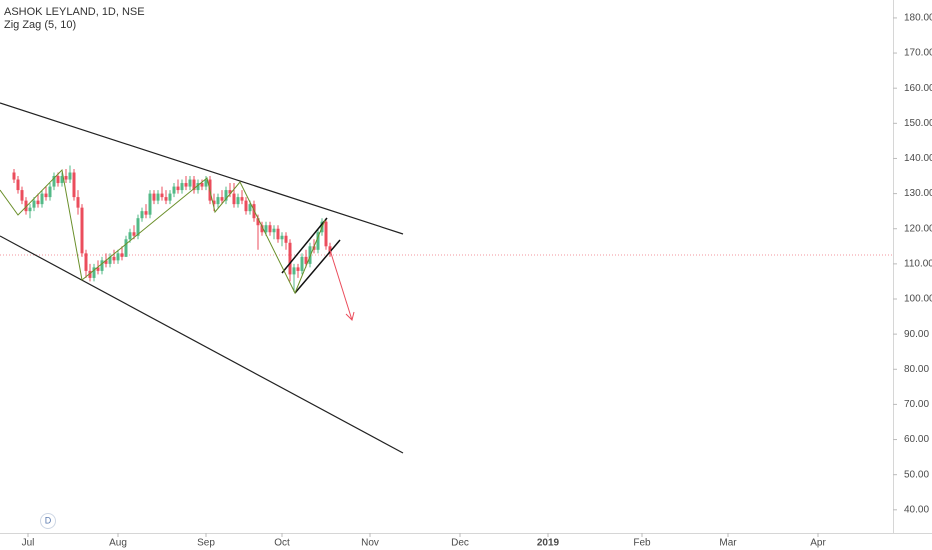 The width and height of the screenshot is (932, 550). I want to click on subtitle: Zig Zag (5, 10), so click(40, 25).